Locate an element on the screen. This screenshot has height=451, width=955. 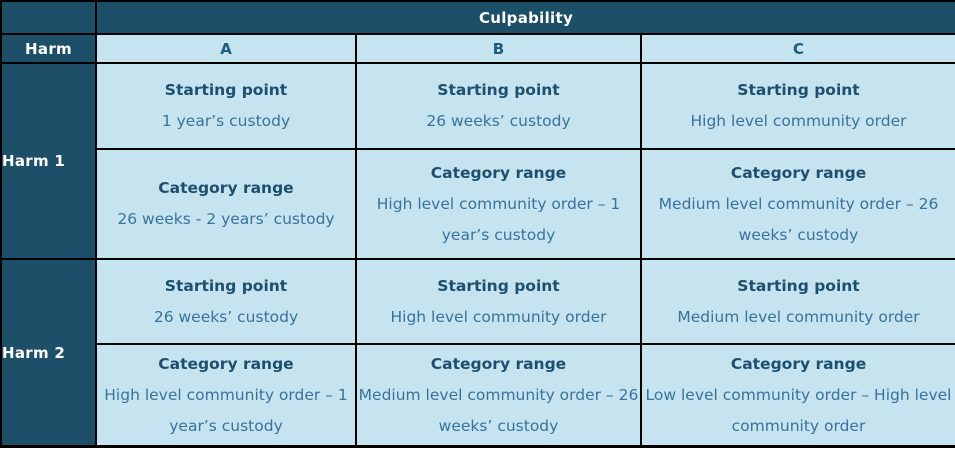
category-range-value: 26 weeks - 2 years’ custody is located at coordinates (226, 219).